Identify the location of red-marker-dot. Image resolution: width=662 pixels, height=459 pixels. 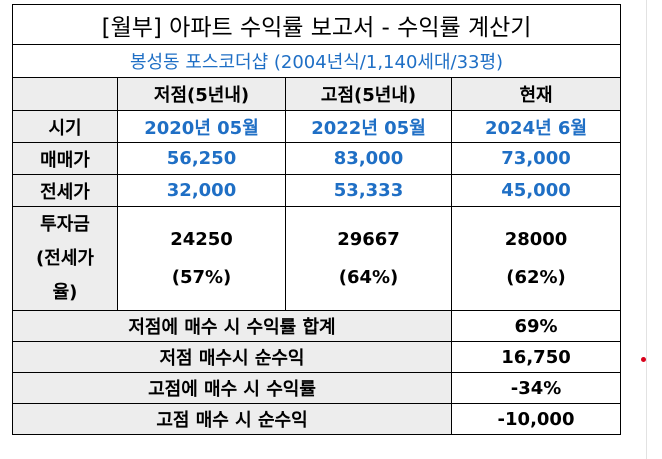
(643, 359).